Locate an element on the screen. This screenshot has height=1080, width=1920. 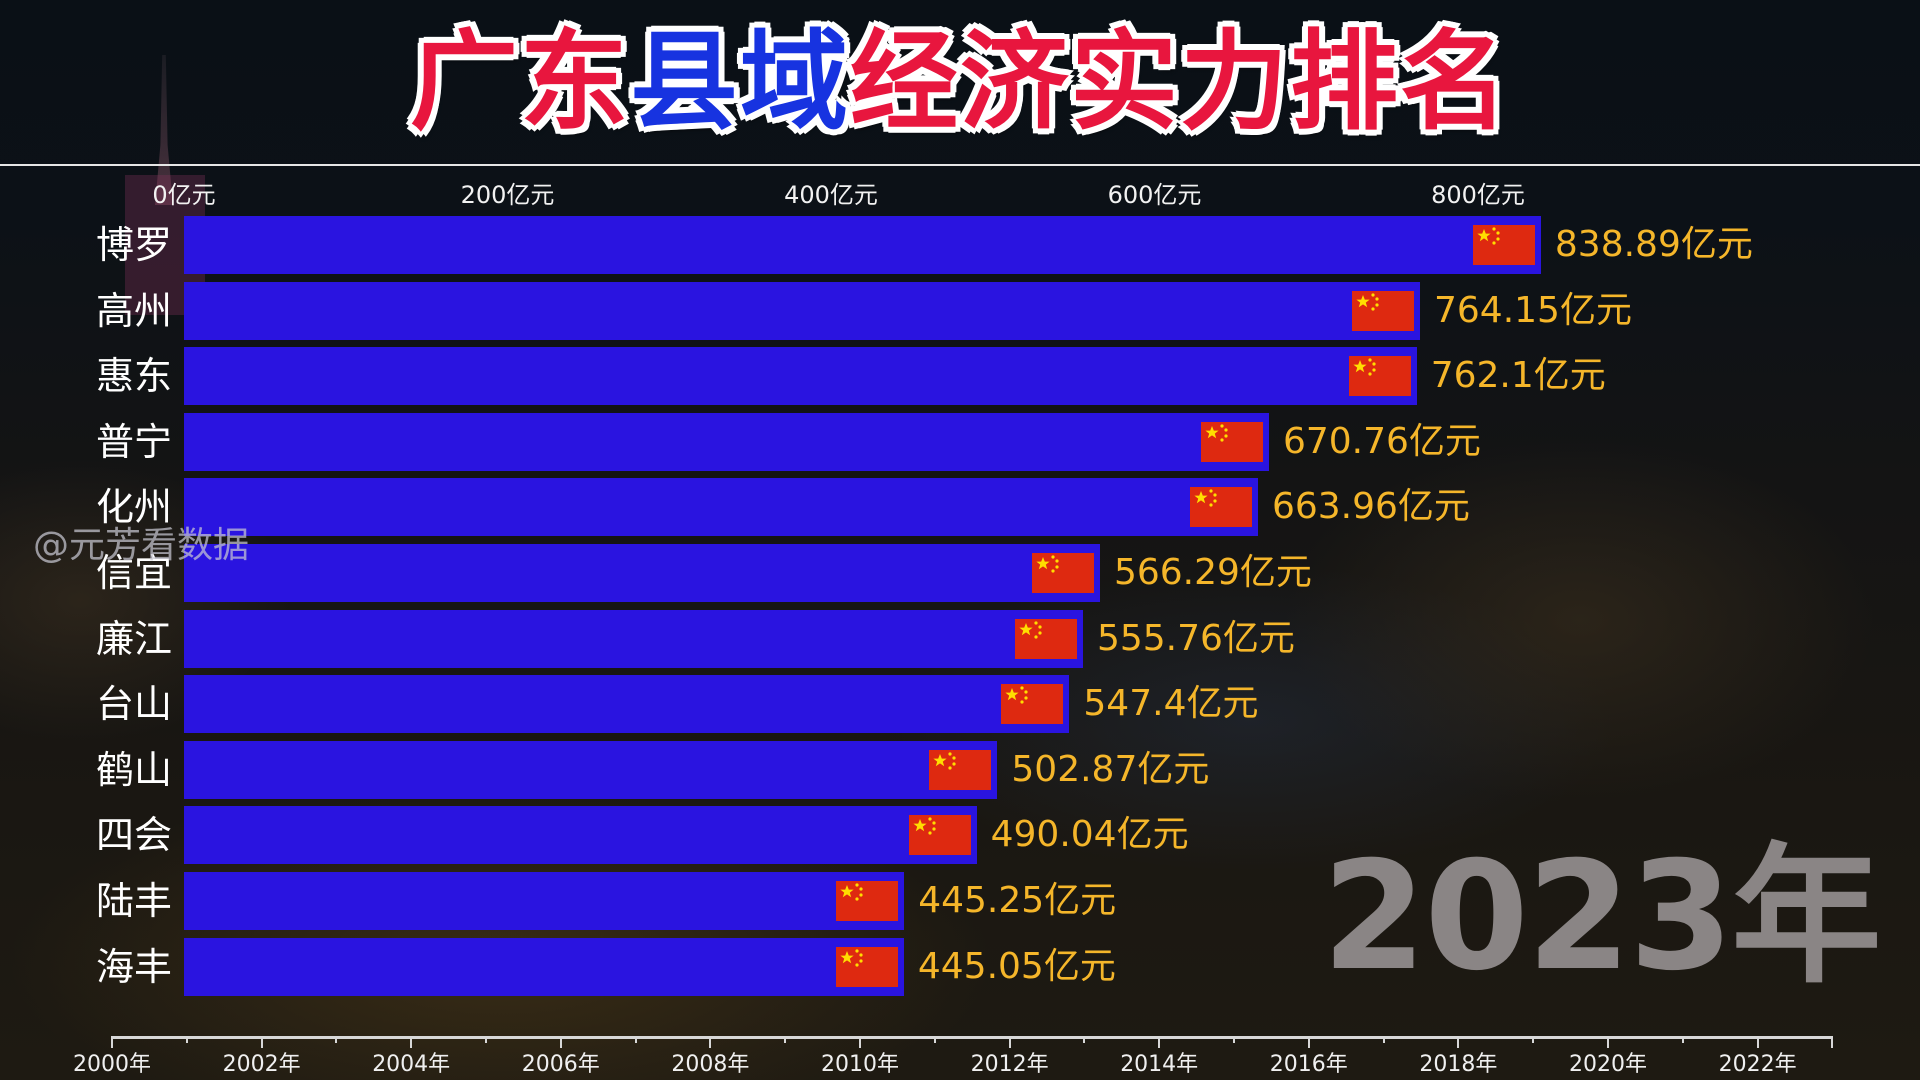
value-label: 555.76亿元 is located at coordinates (1195, 638).